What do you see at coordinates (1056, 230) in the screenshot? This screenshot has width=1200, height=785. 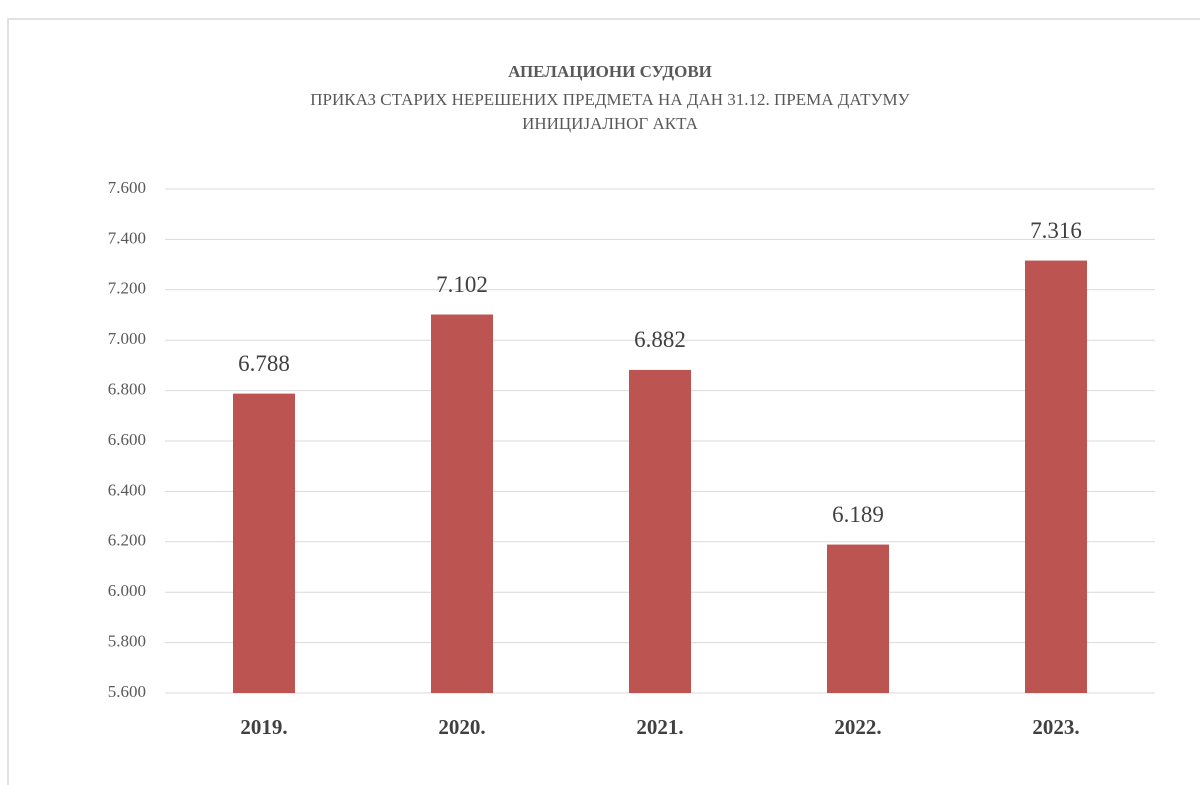 I see `data-label: 7.316` at bounding box center [1056, 230].